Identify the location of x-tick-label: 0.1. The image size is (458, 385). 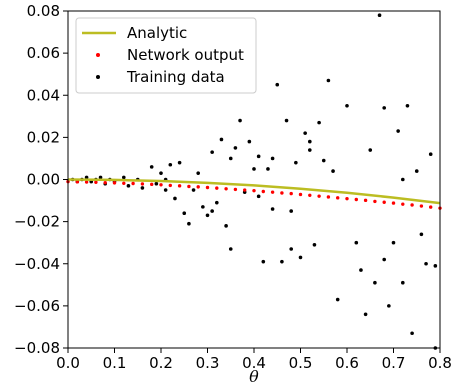
(115, 363).